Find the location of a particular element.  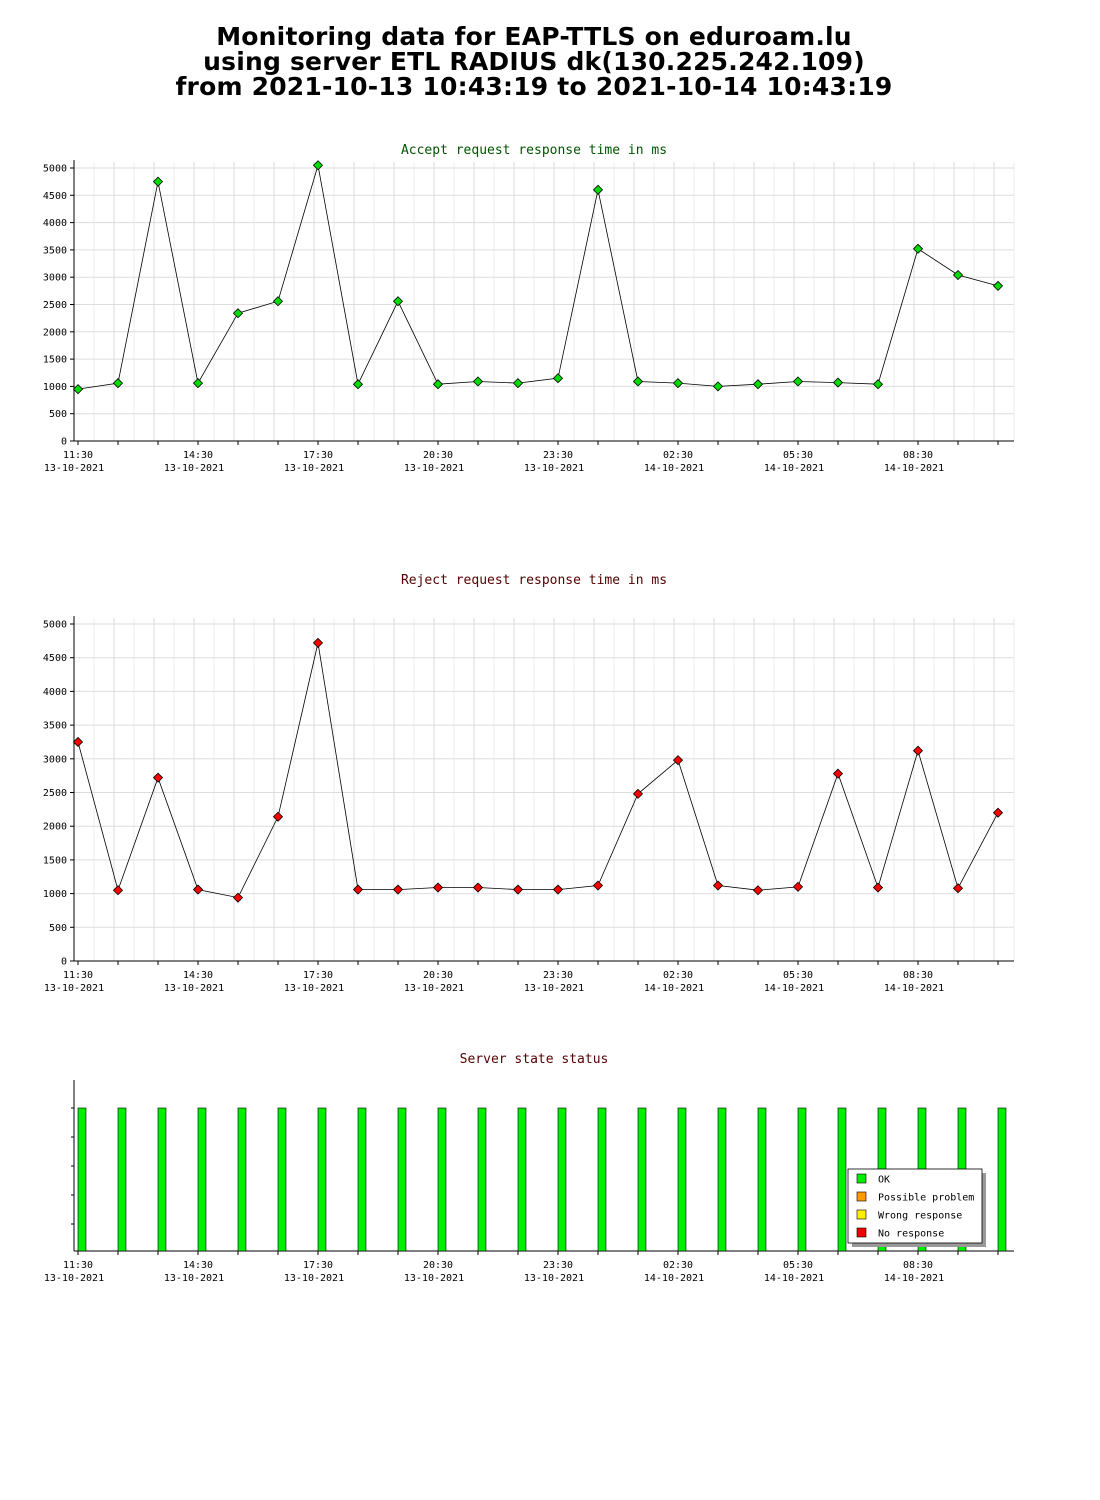

chart-title: Reject request response time in ms is located at coordinates (534, 580).